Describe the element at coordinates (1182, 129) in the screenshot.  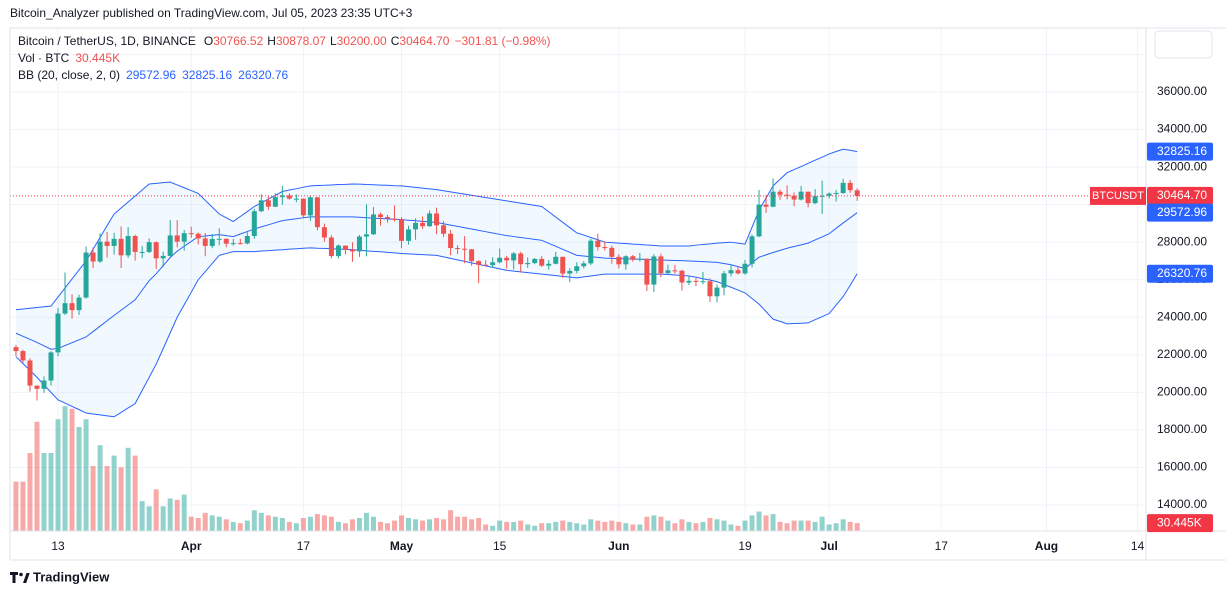
I see `y-tick-label: 34000.00` at that location.